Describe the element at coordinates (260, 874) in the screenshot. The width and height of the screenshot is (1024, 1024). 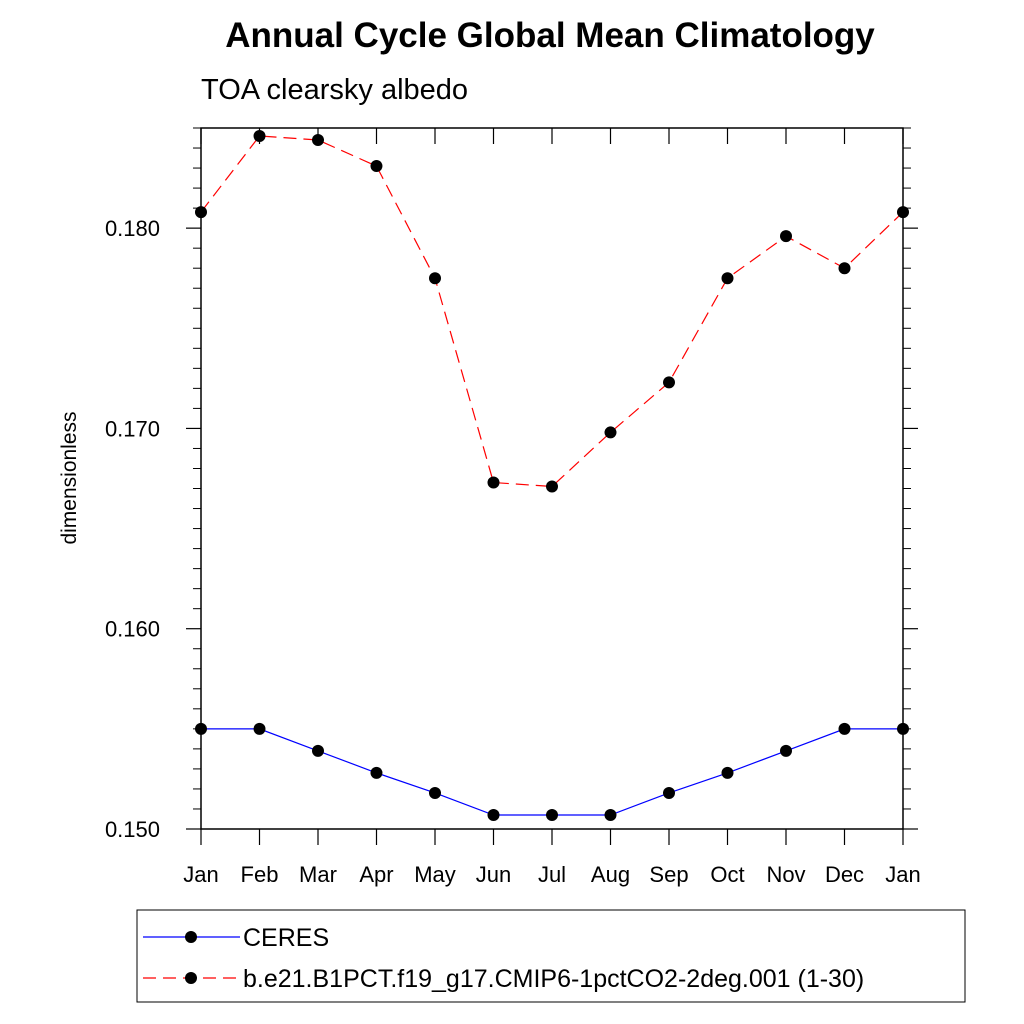
I see `x-tick-label: Feb` at that location.